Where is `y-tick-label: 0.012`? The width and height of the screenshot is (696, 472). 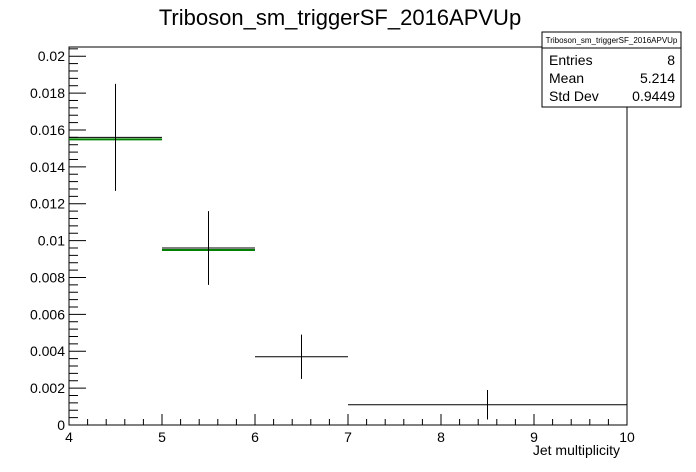
y-tick-label: 0.012 is located at coordinates (47, 204).